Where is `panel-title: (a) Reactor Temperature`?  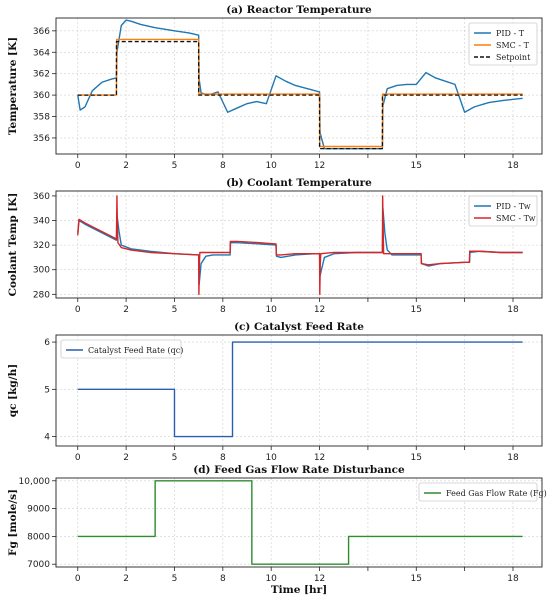 panel-title: (a) Reactor Temperature is located at coordinates (299, 10).